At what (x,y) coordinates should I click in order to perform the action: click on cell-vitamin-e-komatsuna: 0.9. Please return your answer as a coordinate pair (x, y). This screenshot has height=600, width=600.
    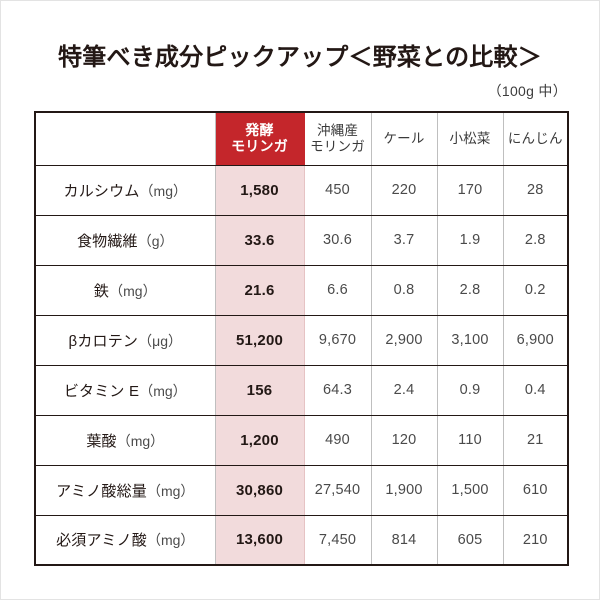
    Looking at the image, I should click on (470, 390).